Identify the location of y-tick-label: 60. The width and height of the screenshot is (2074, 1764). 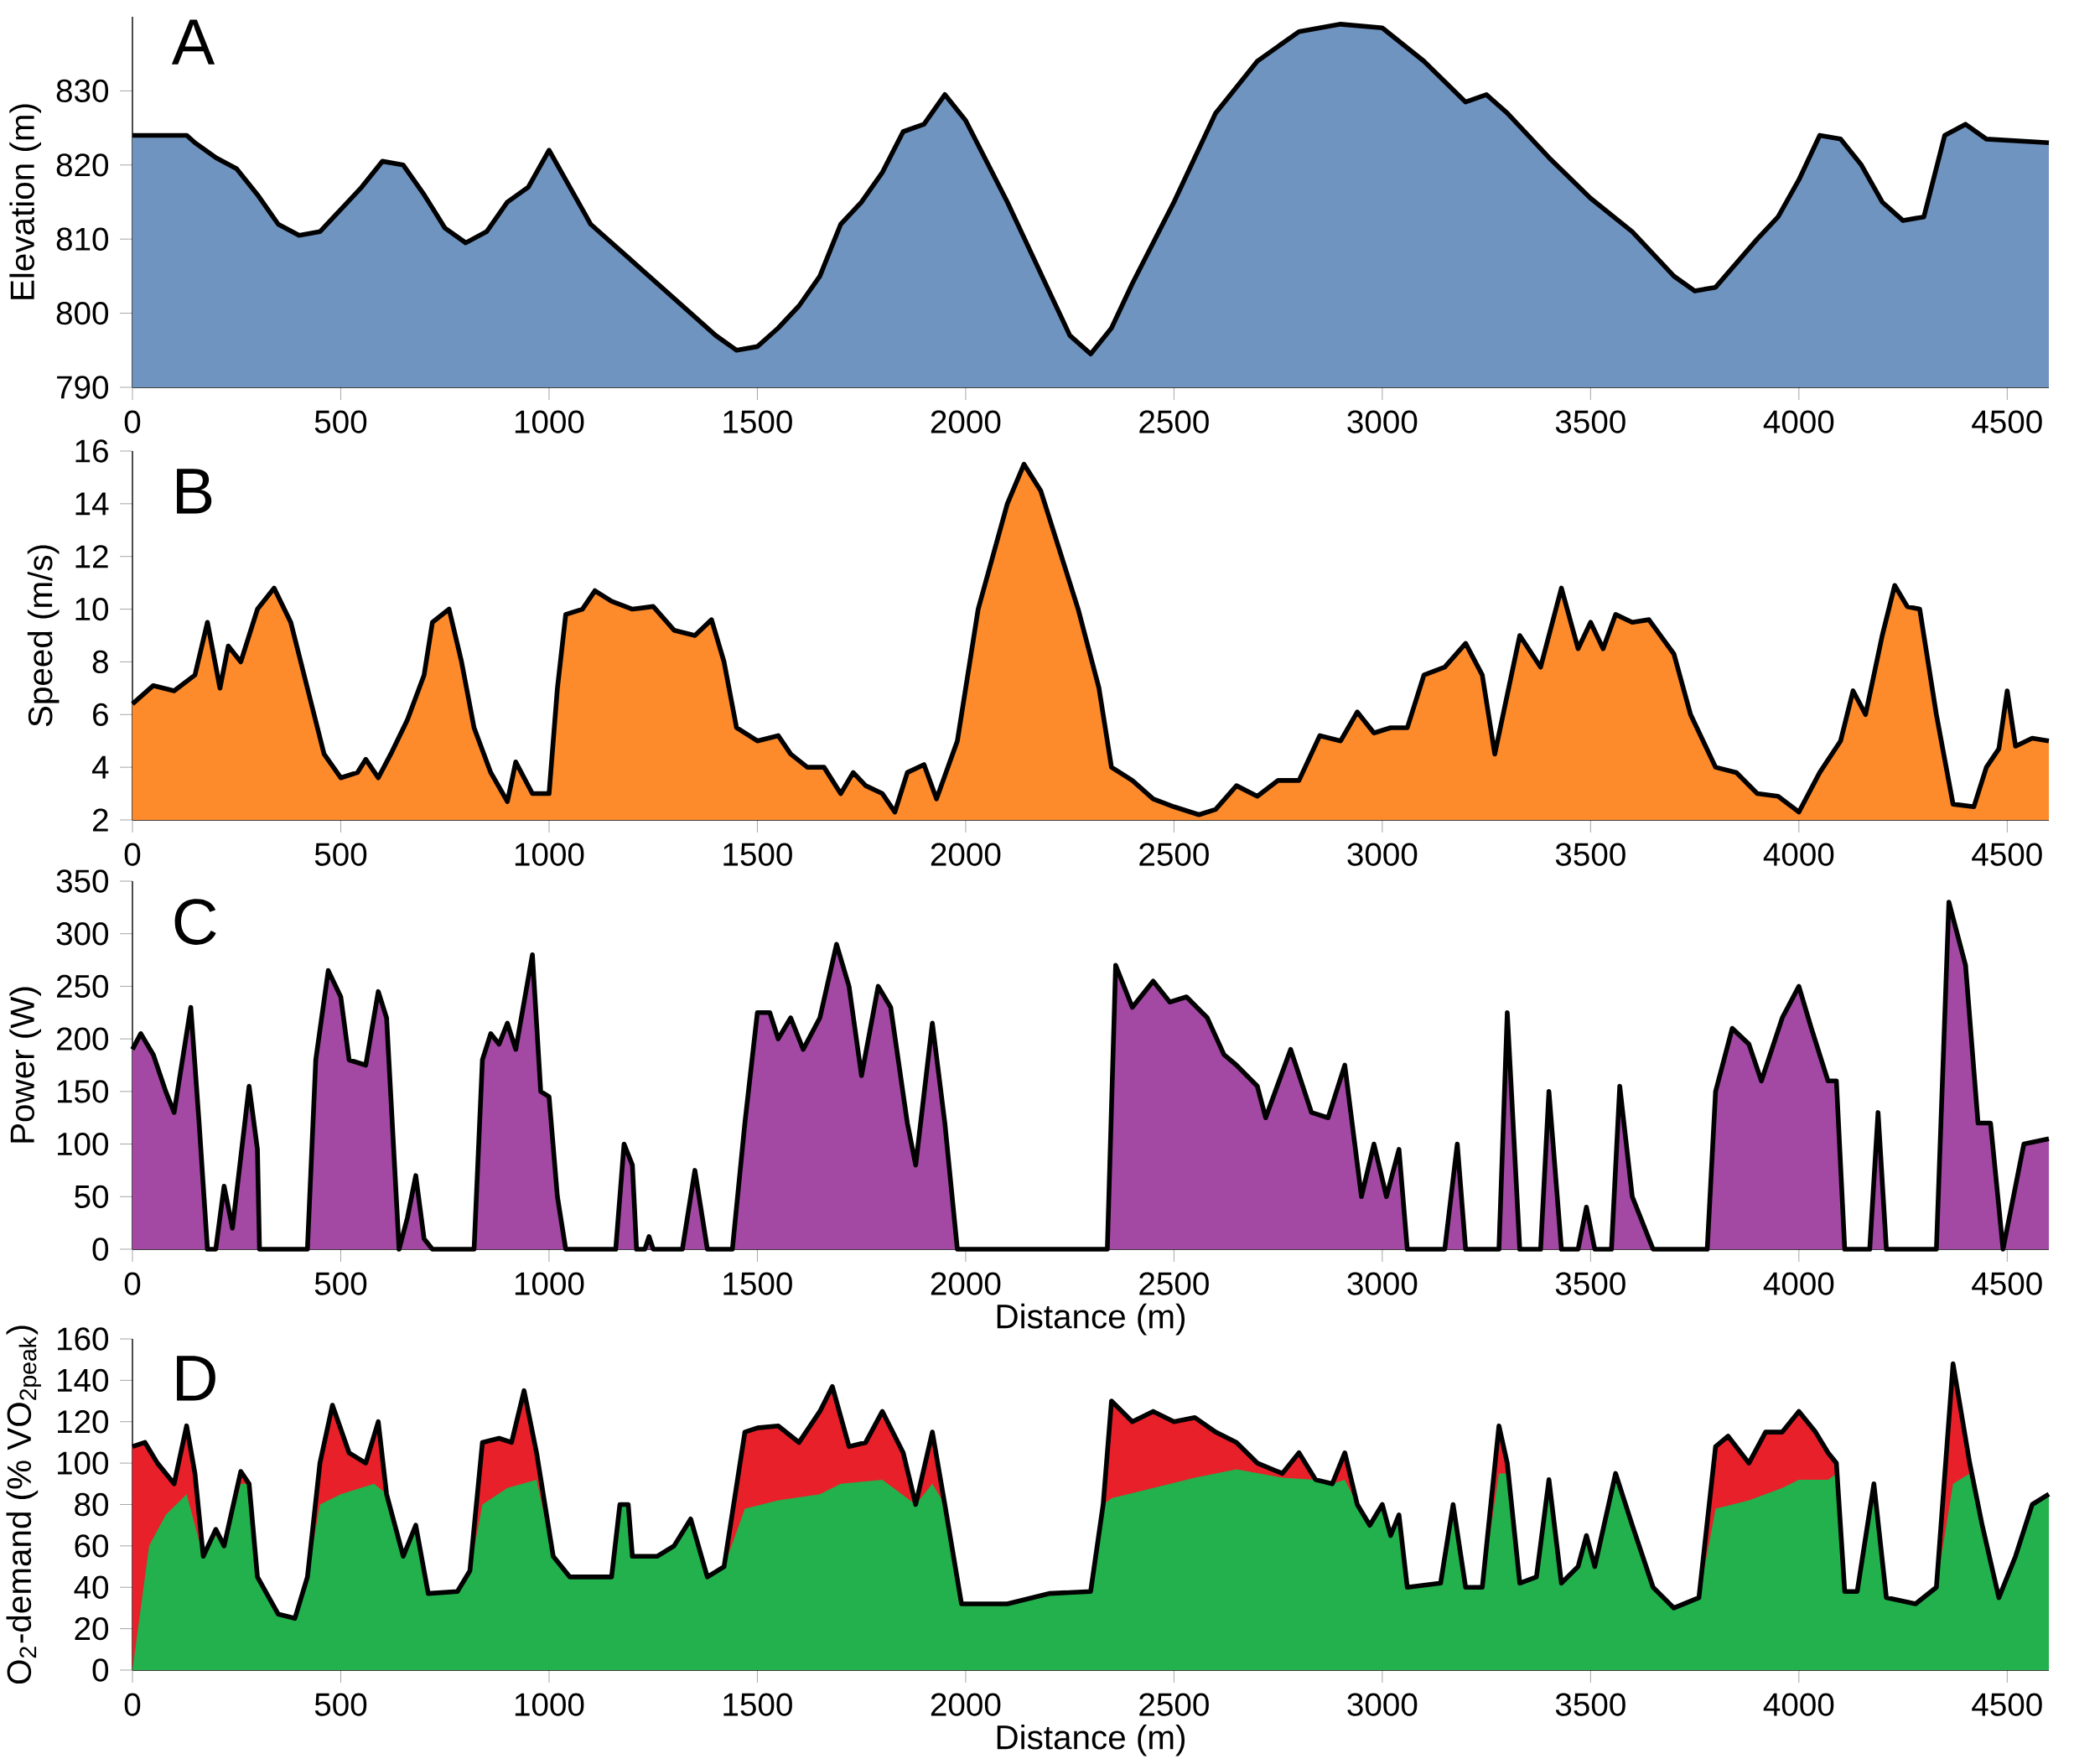
(92, 1546).